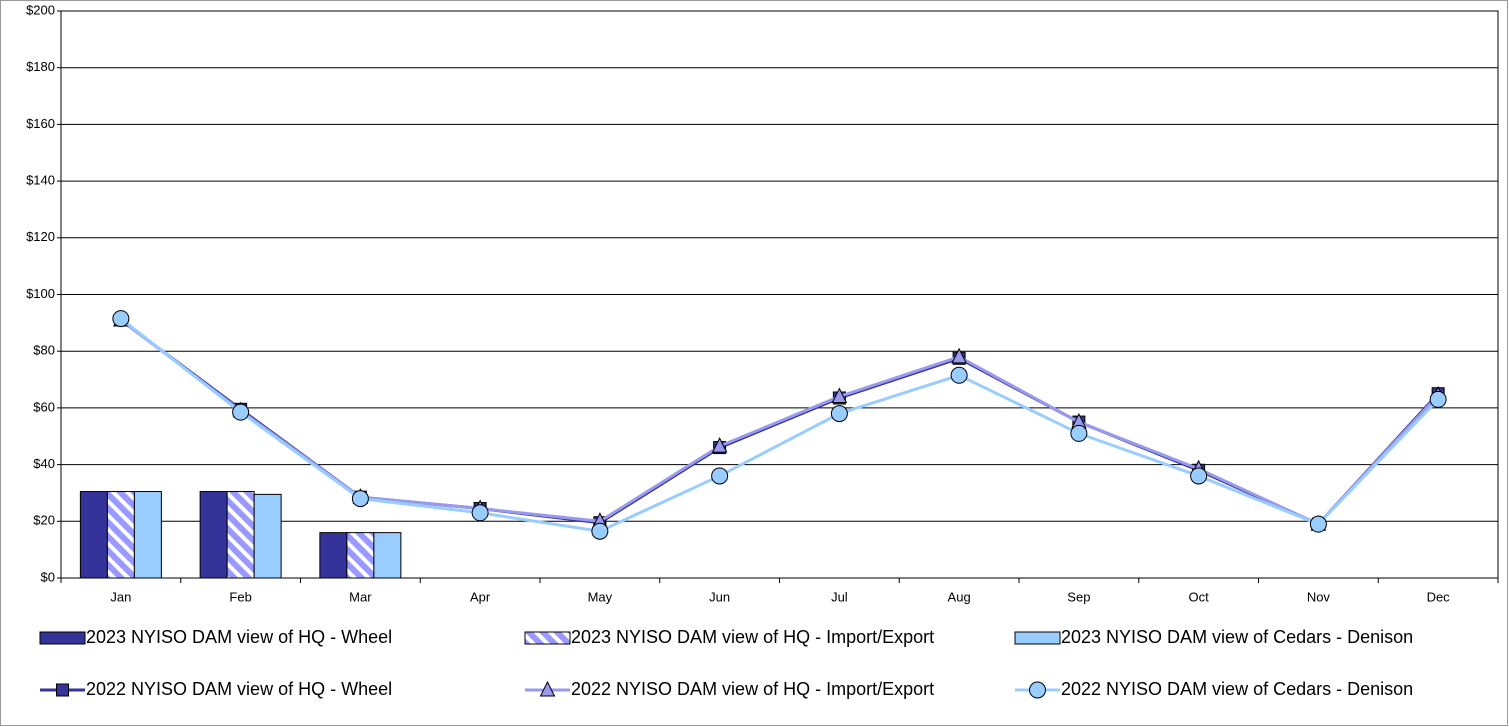  Describe the element at coordinates (44, 350) in the screenshot. I see `y-tick-label: $80` at that location.